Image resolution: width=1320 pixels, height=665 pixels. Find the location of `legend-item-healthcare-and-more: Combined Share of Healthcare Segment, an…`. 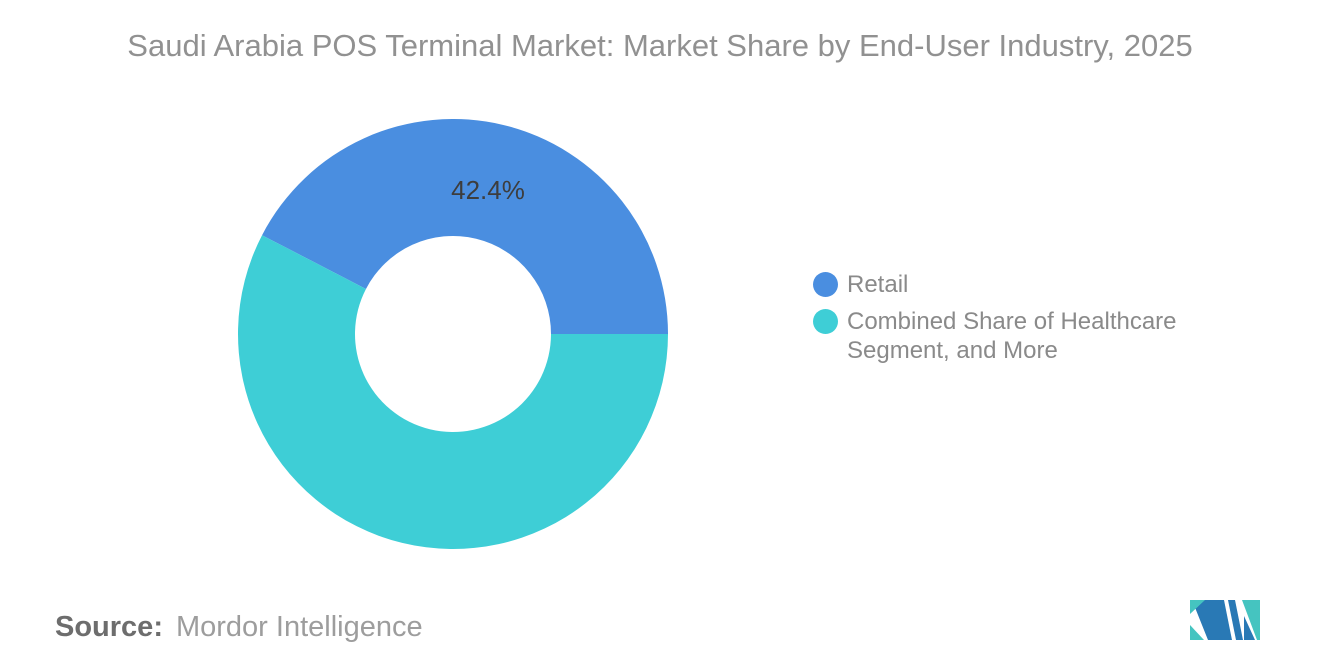

legend-item-healthcare-and-more: Combined Share of Healthcare Segment, an… is located at coordinates (1038, 336).